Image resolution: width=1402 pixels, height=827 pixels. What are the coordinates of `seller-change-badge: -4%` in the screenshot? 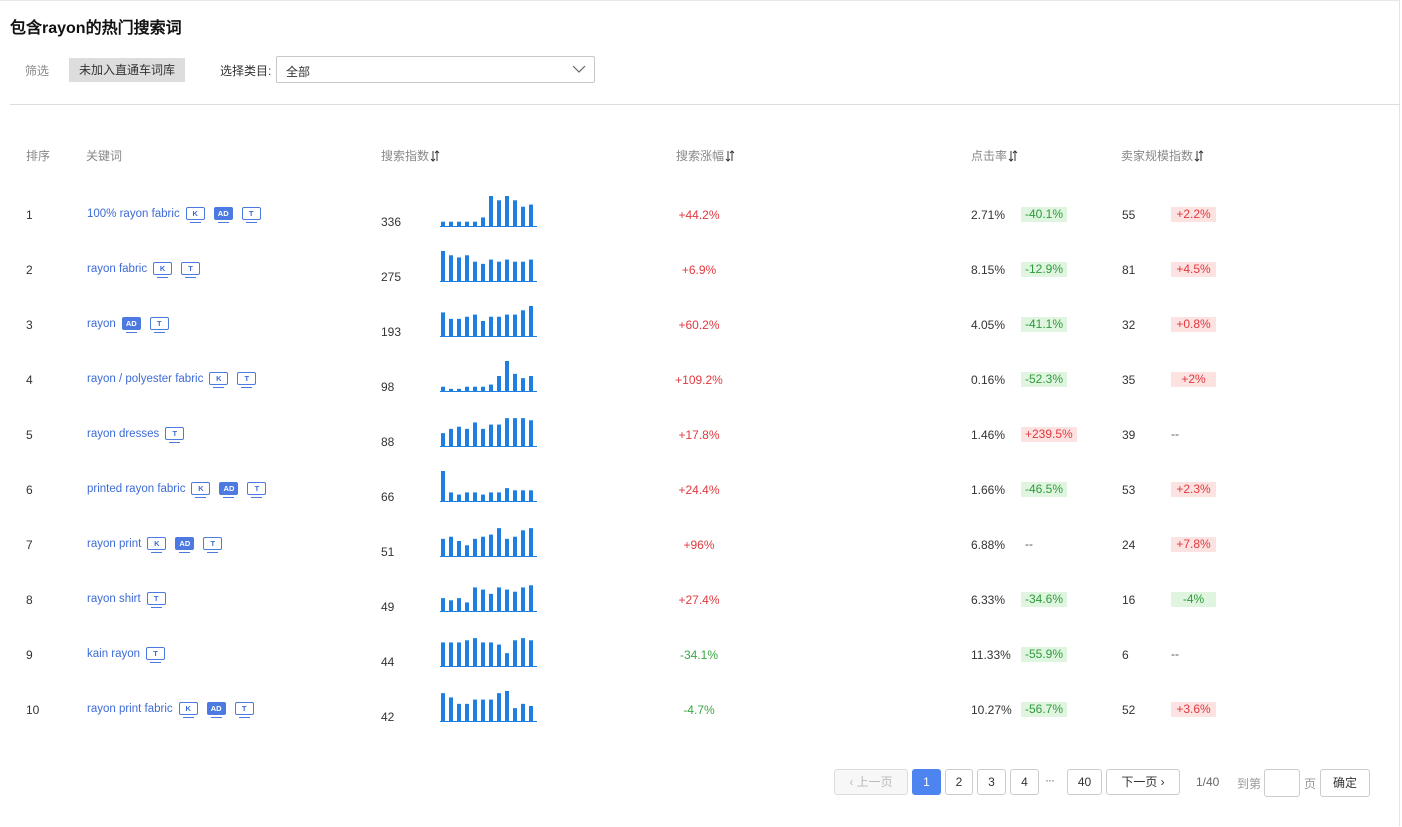 It's located at (1193, 599).